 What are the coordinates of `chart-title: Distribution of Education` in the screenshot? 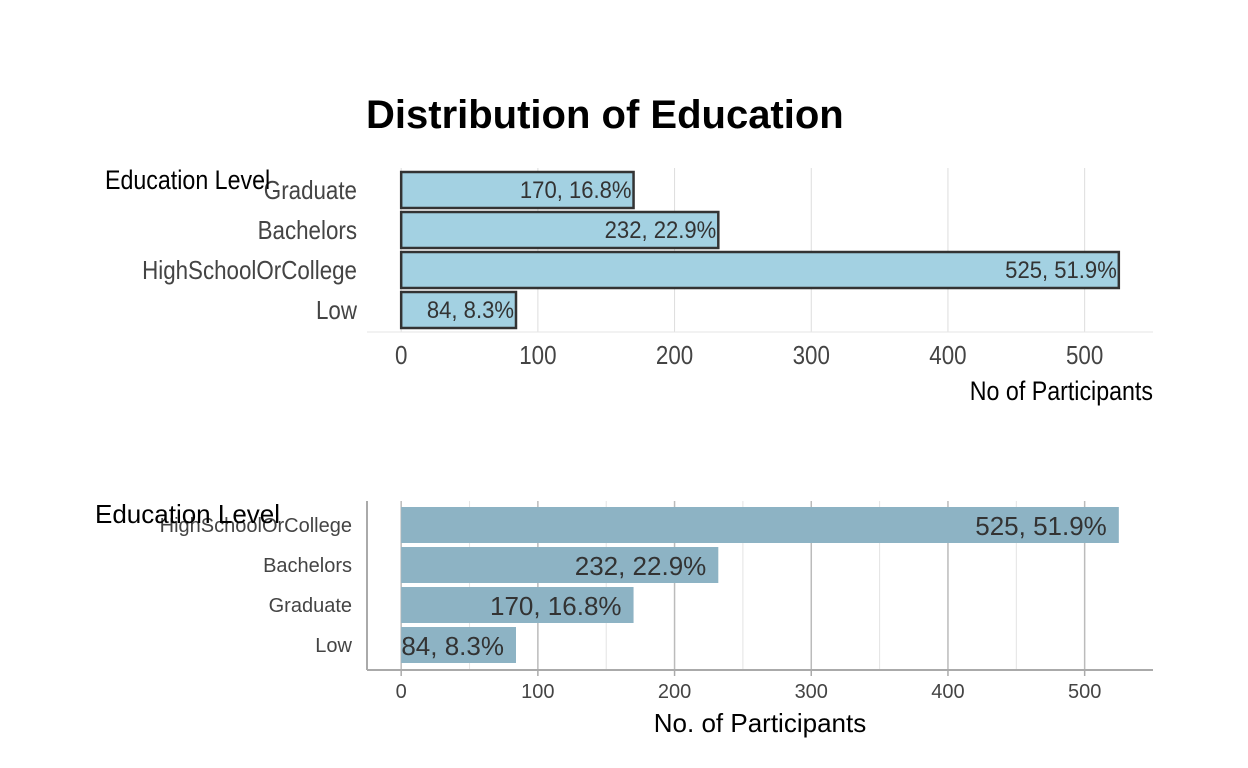 It's located at (605, 115).